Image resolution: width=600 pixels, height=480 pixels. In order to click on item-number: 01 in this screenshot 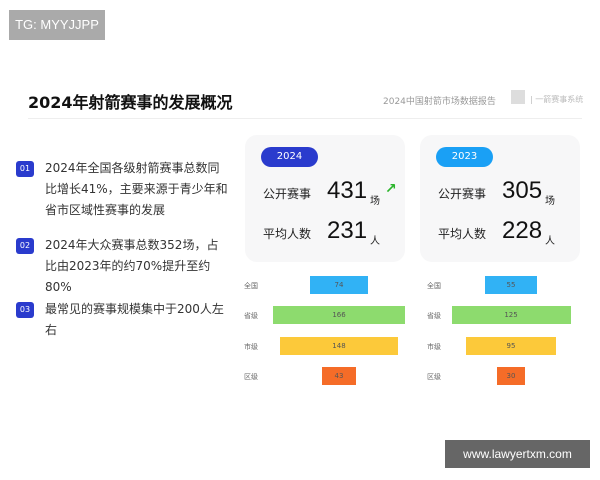, I will do `click(25, 169)`.